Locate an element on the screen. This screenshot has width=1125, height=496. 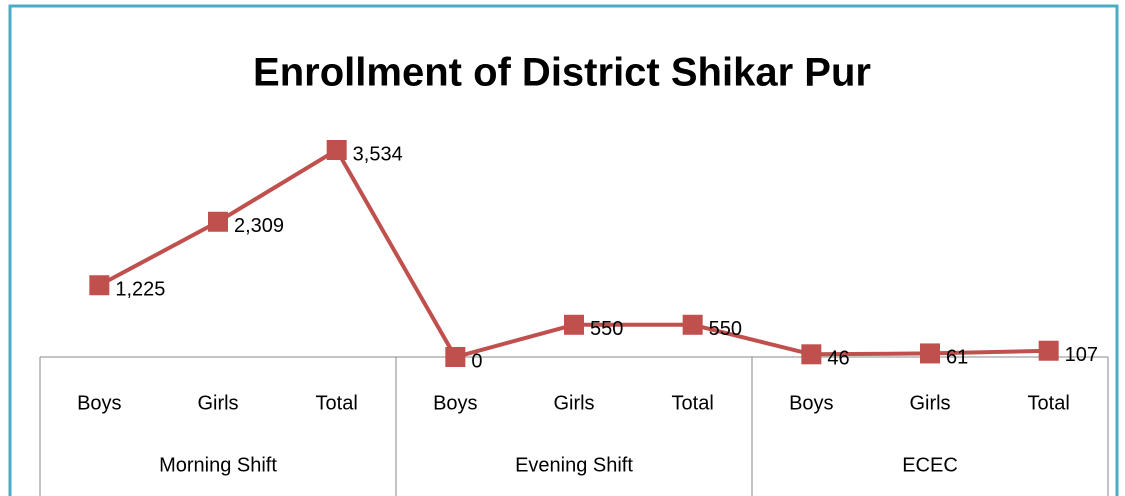
data-label: 107 is located at coordinates (1081, 355).